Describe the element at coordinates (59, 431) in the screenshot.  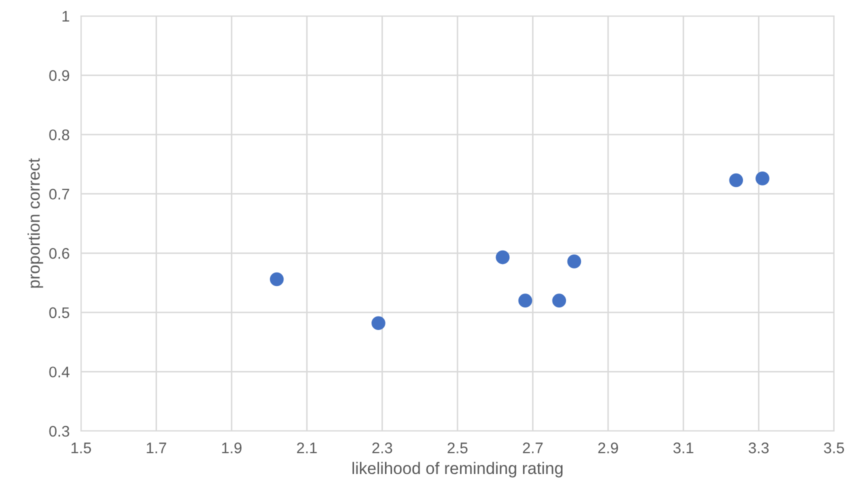
I see `y-tick-label: 0.3` at that location.